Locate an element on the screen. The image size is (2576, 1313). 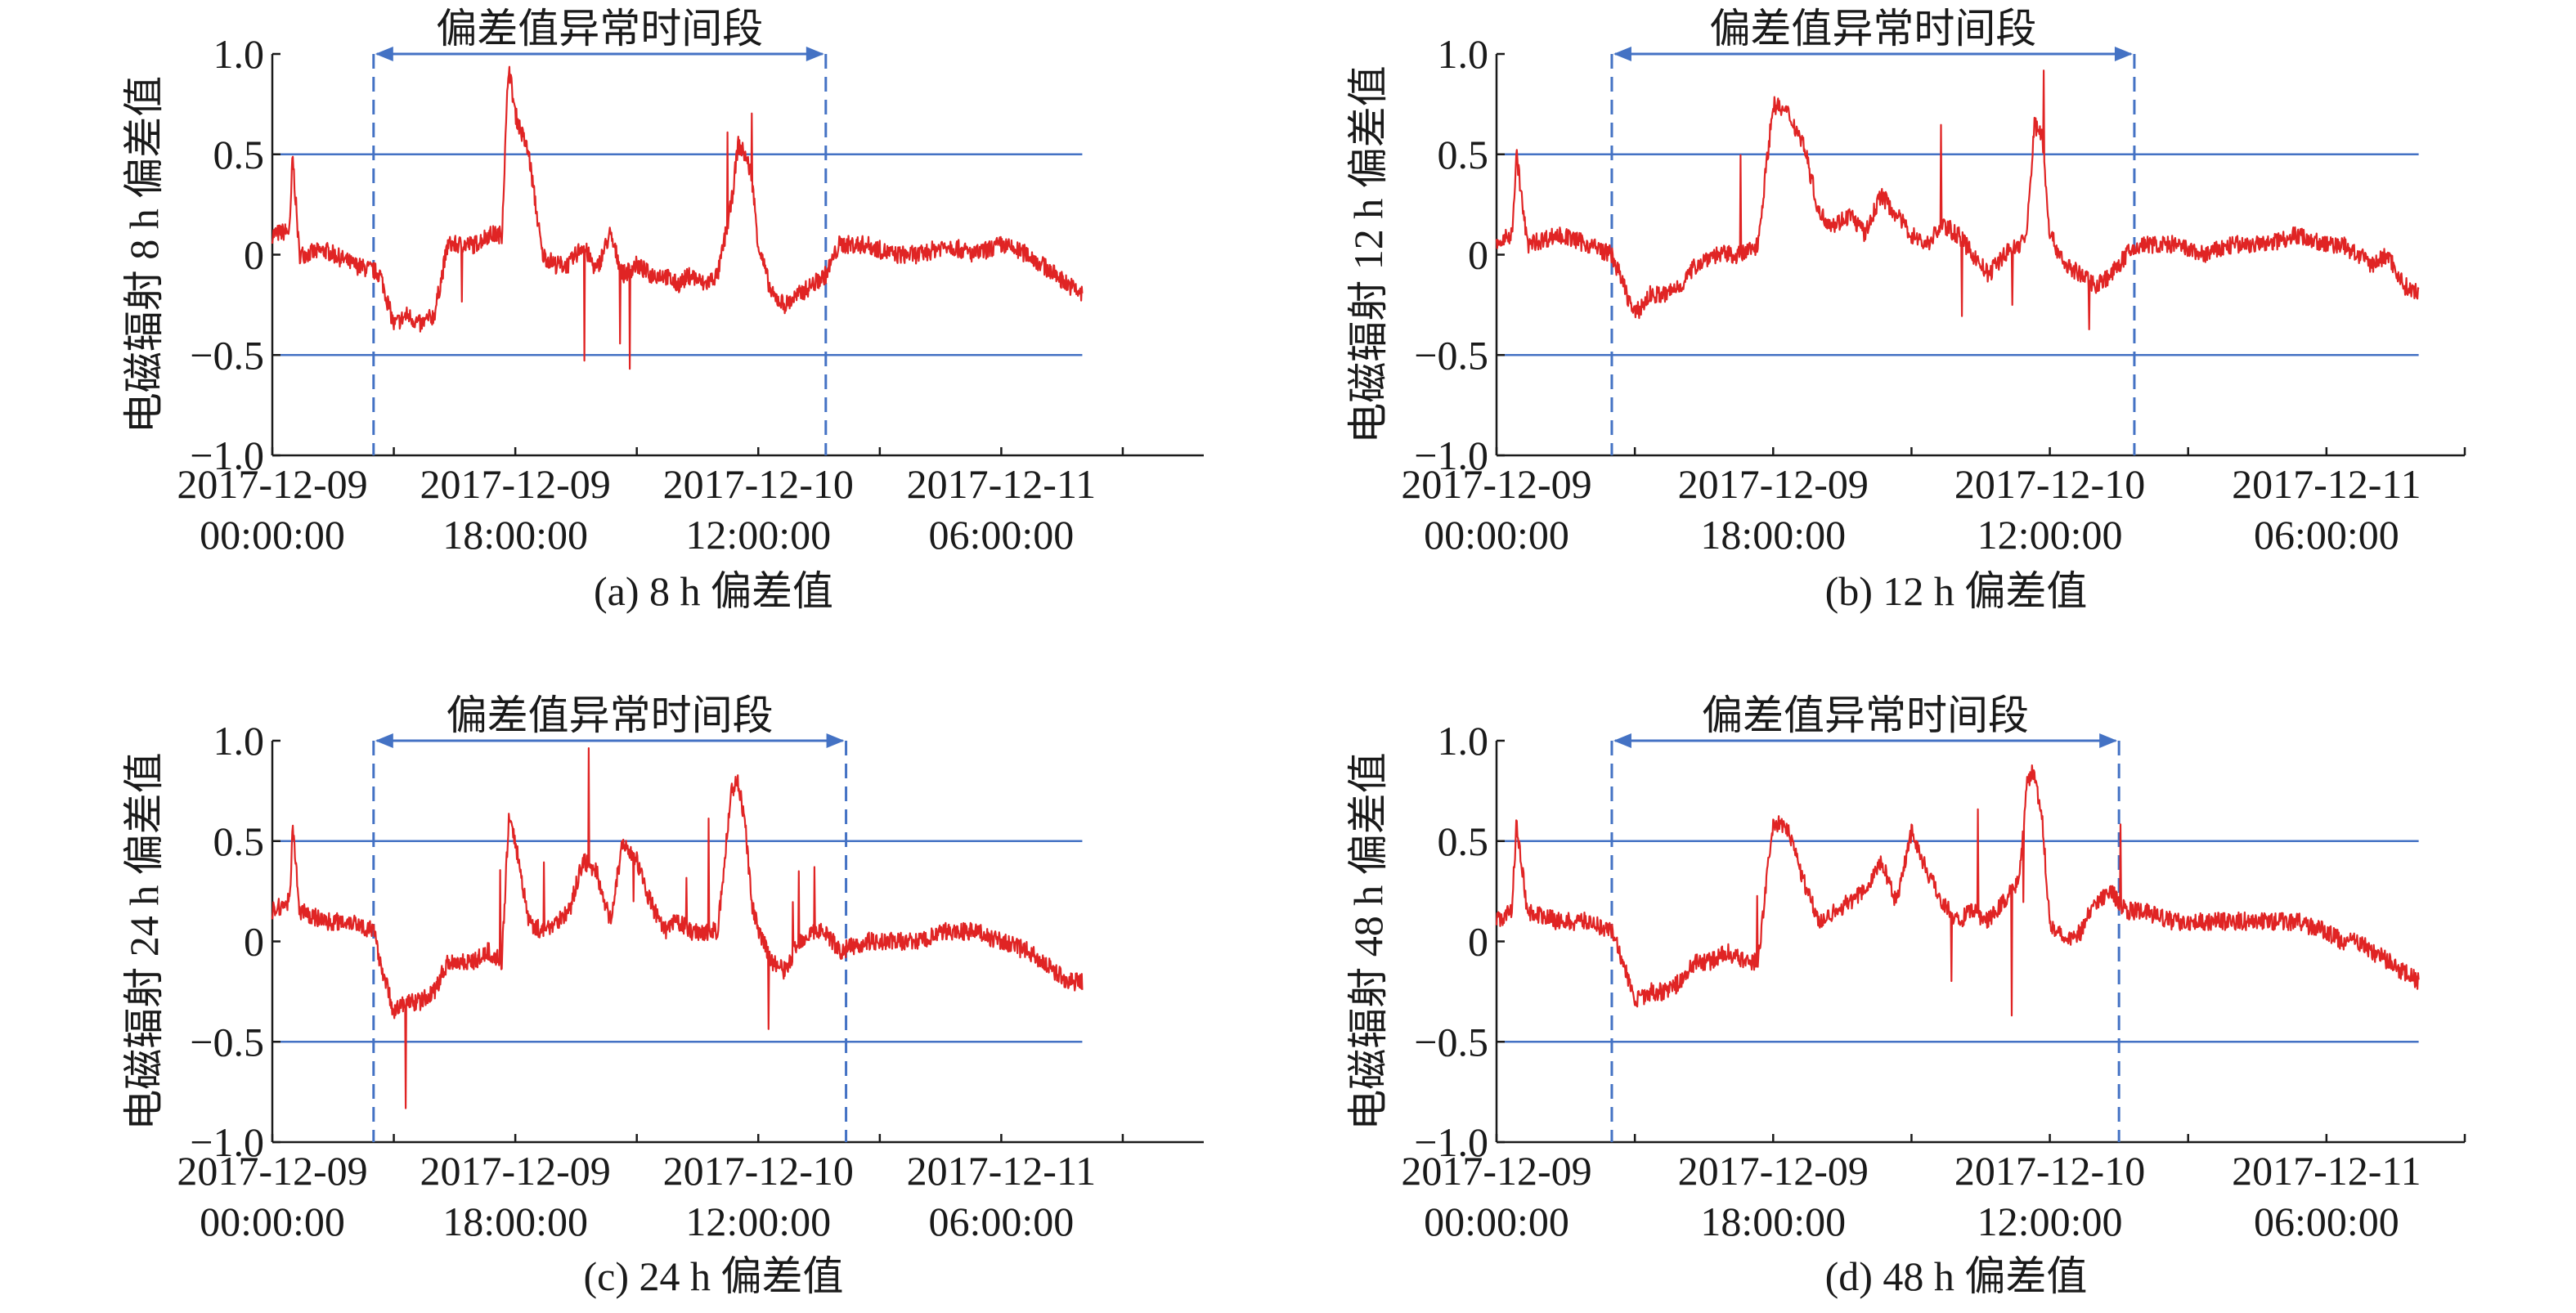
y-axis-label: 电磁辐射 8 h 偏差值 is located at coordinates (144, 255).